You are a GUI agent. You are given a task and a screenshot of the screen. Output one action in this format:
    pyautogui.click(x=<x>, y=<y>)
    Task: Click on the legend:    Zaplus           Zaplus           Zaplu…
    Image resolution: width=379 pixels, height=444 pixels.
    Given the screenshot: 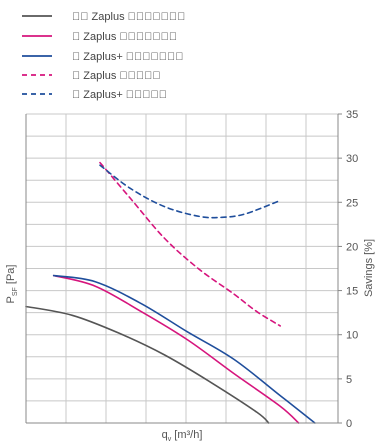 What is the action you would take?
    pyautogui.click(x=103, y=56)
    